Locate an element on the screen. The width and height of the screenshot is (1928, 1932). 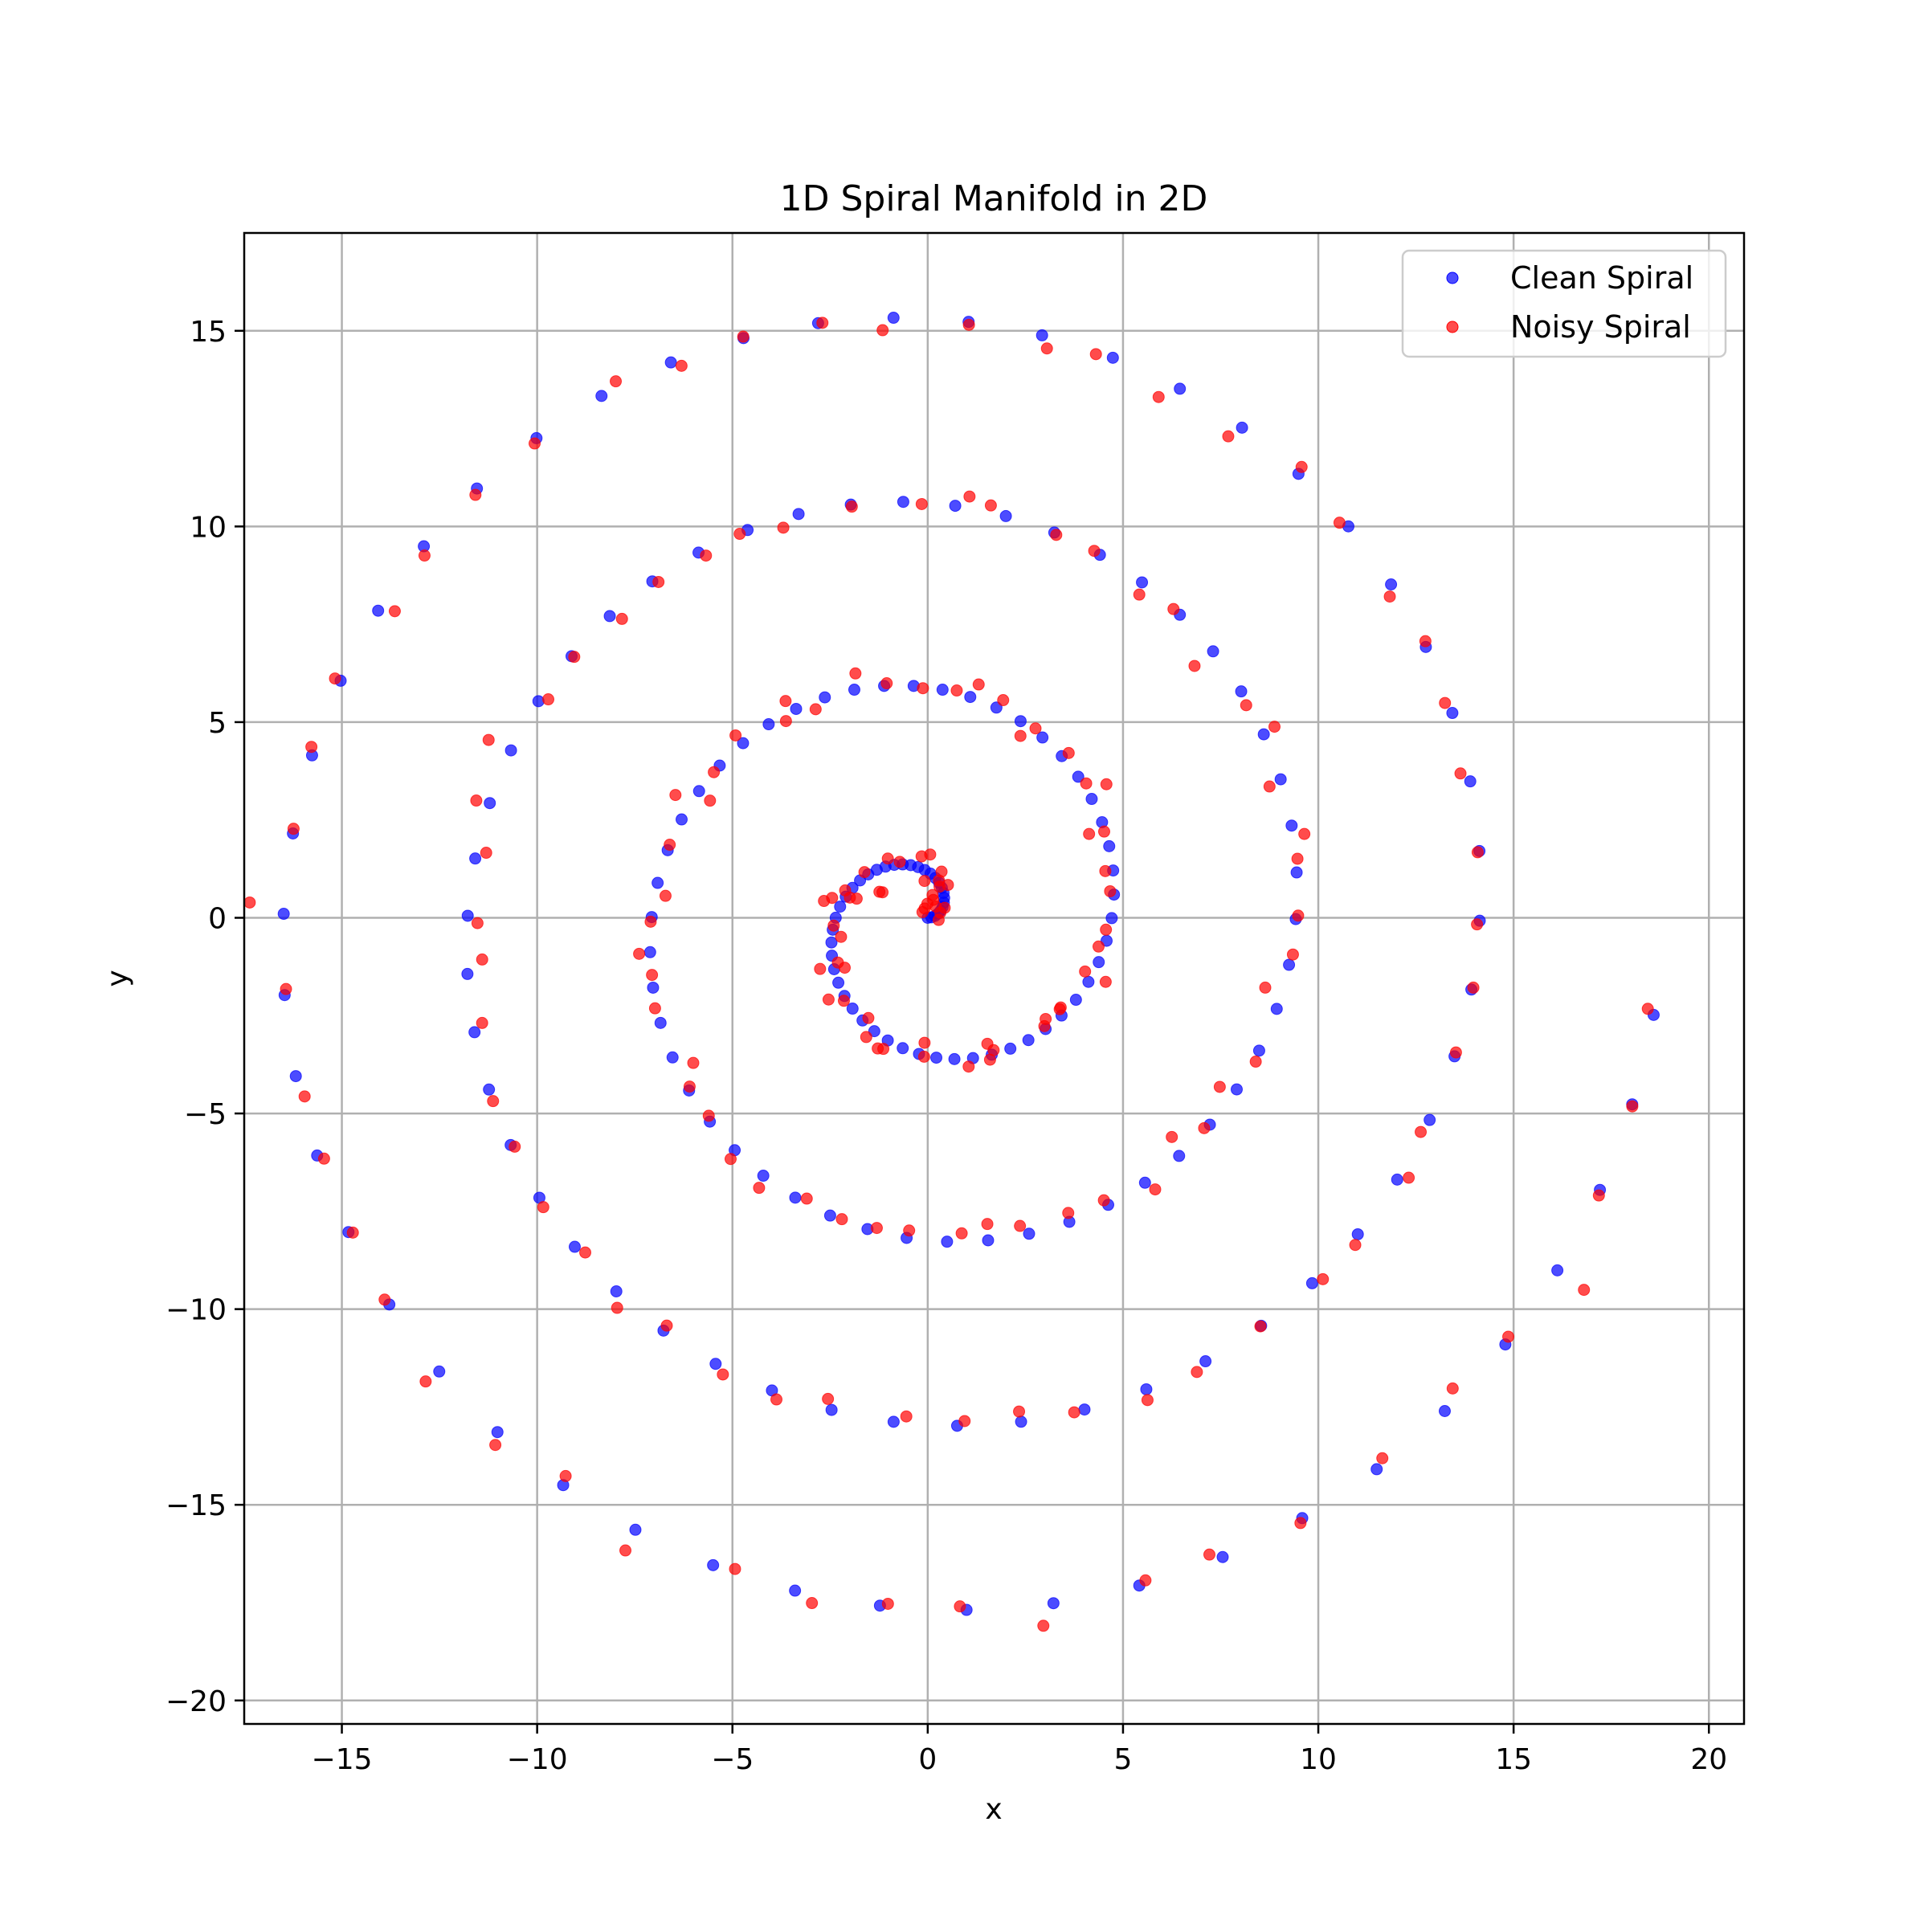
x-axis-label: x is located at coordinates (993, 1809).